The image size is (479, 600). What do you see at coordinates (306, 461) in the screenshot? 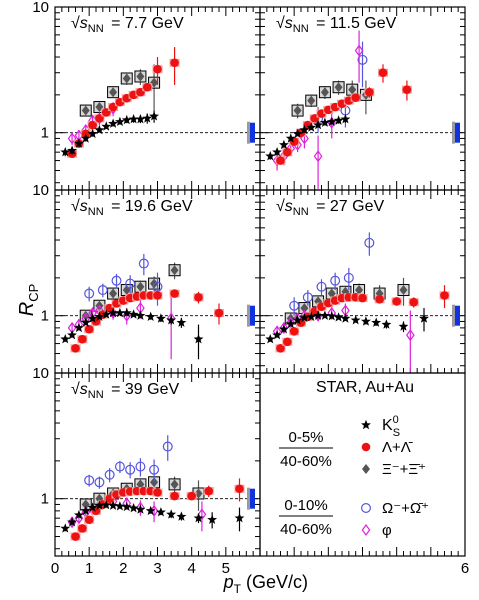
I see `legend-group1-bottom: 40-60%` at bounding box center [306, 461].